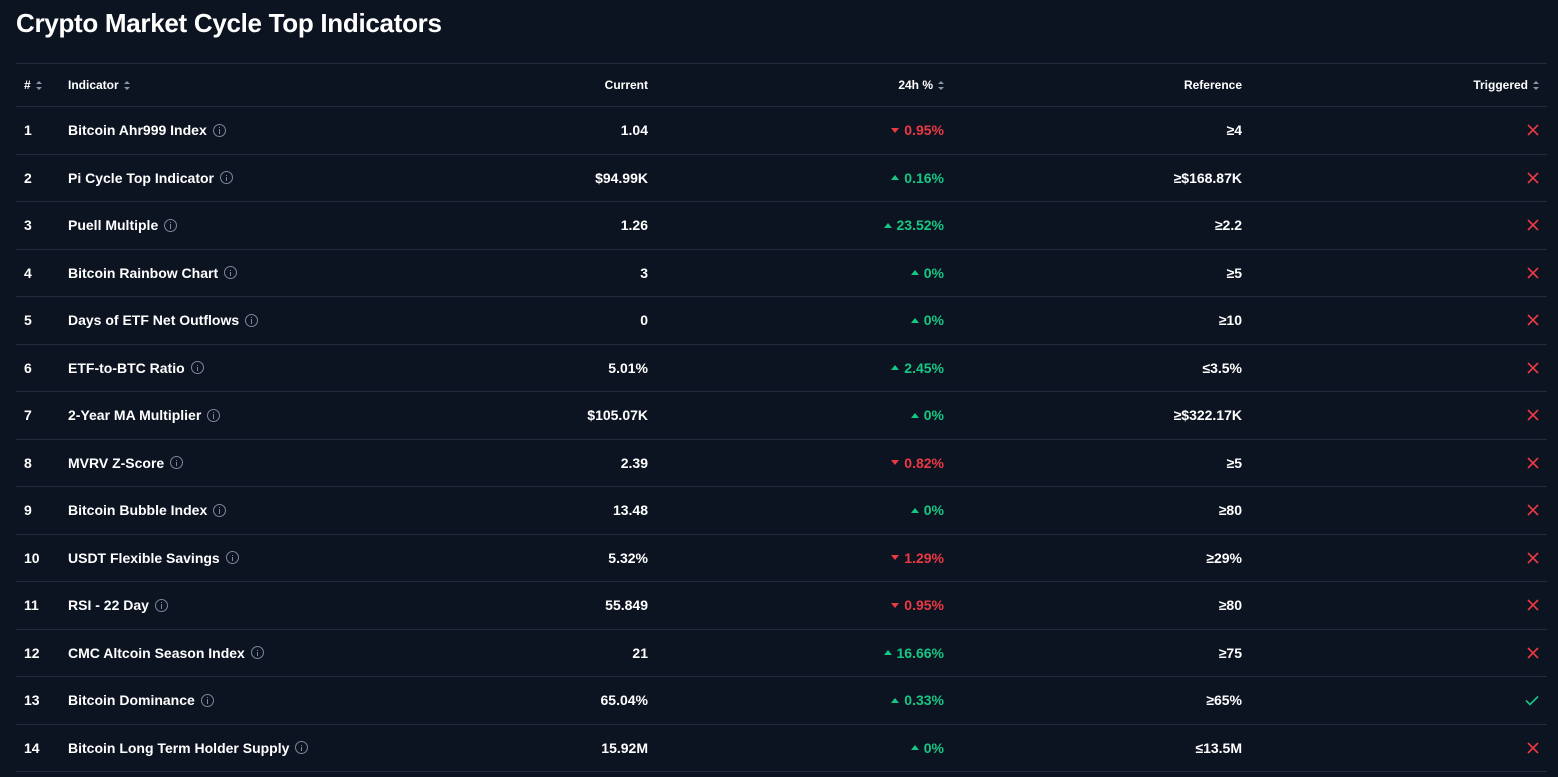 Image resolution: width=1558 pixels, height=777 pixels. What do you see at coordinates (1394, 85) in the screenshot?
I see `header-triggered: Triggered` at bounding box center [1394, 85].